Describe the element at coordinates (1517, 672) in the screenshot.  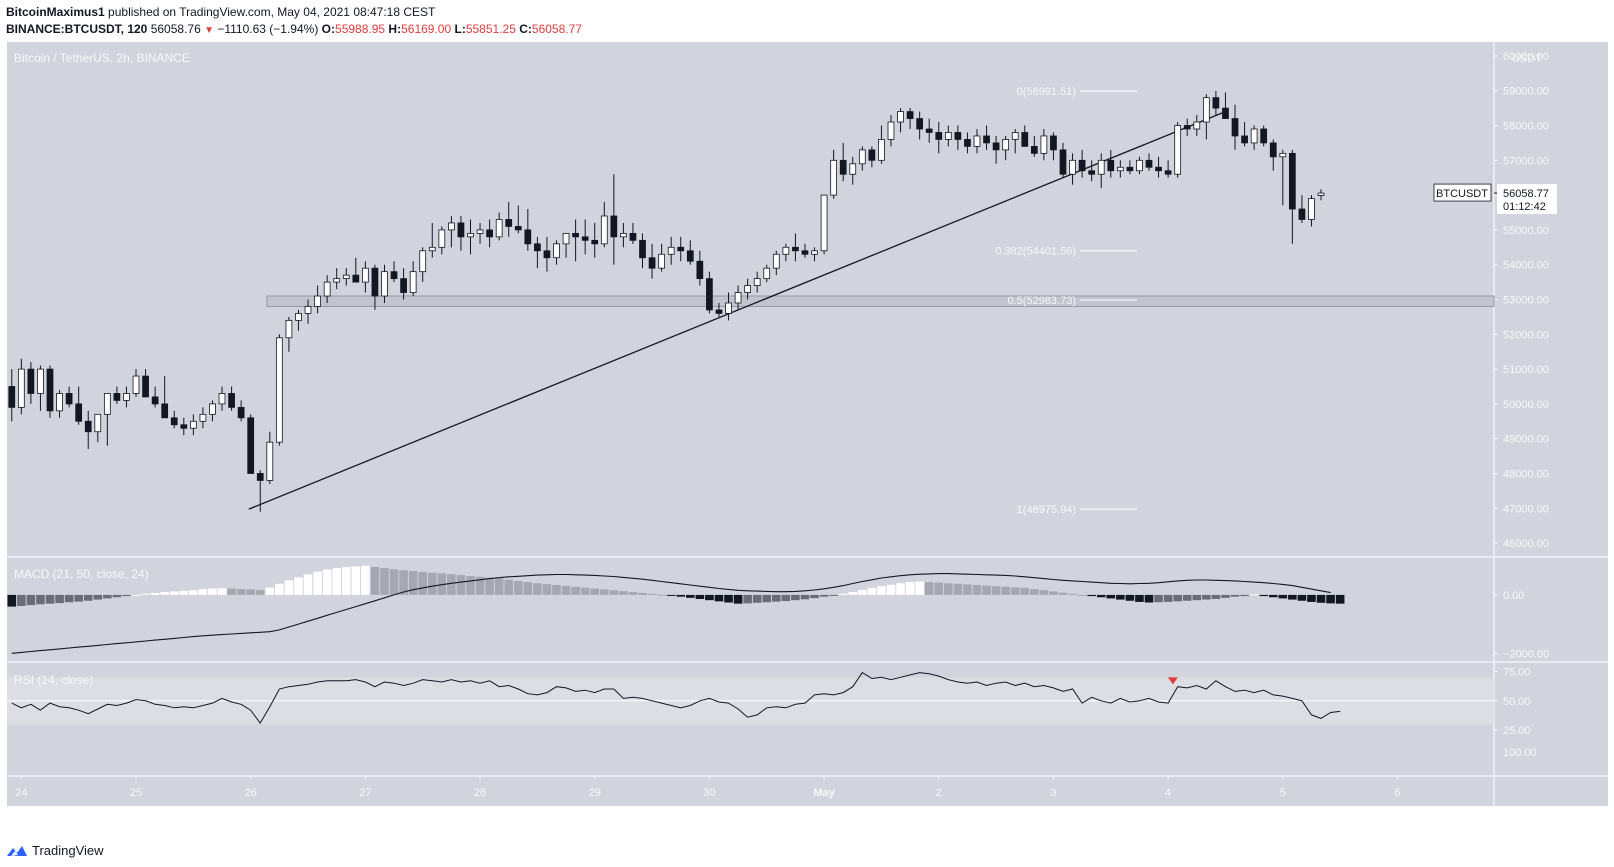
I see `rsi-tick-label: 75.00` at that location.